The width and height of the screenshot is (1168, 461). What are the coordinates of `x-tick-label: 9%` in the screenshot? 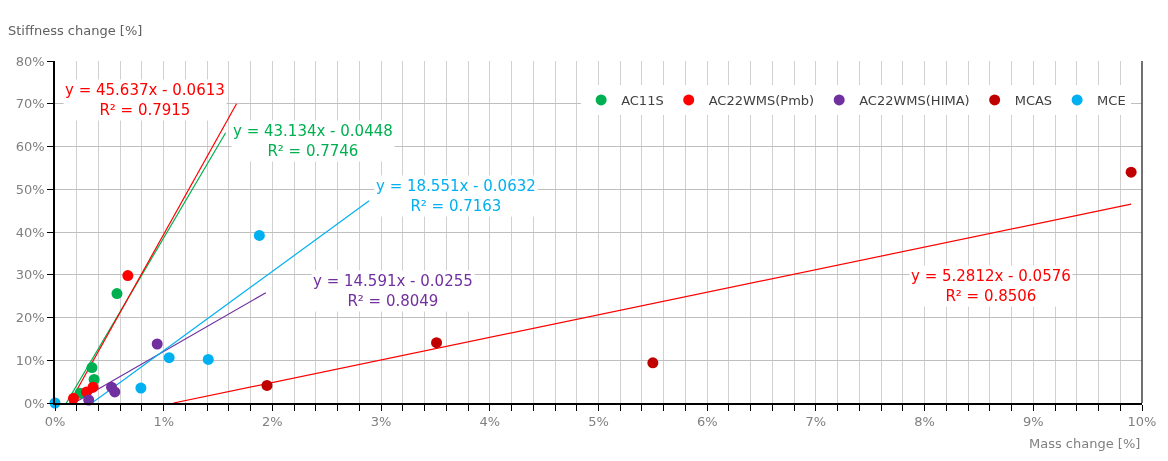 It's located at (1033, 422).